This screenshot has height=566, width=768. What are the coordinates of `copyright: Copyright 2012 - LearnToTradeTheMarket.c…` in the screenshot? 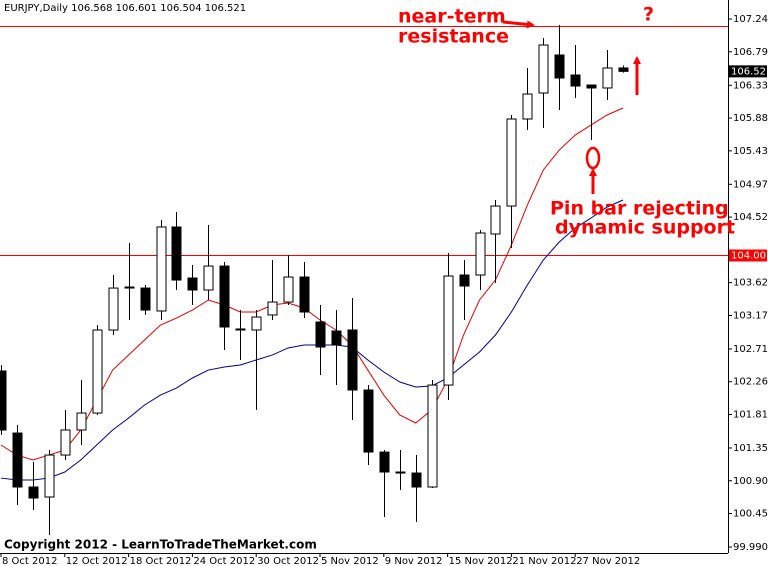 It's located at (160, 545).